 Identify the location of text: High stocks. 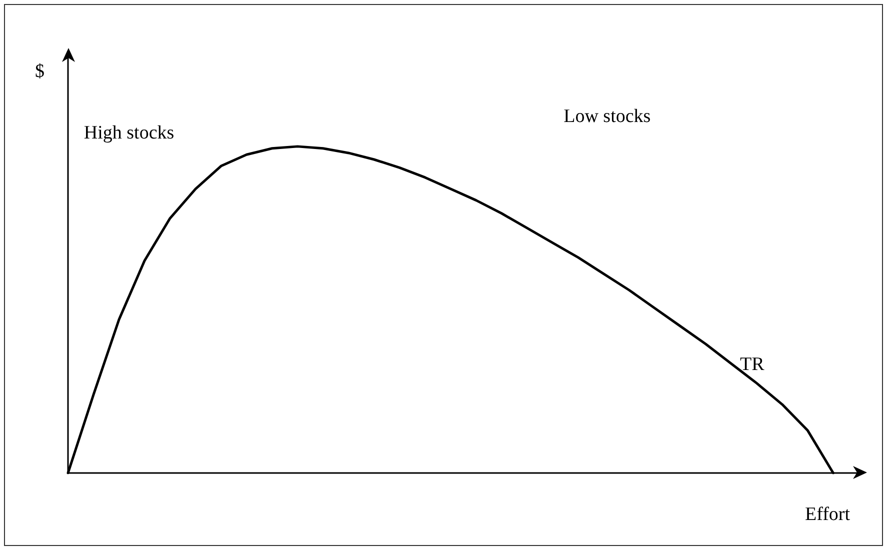
(129, 133).